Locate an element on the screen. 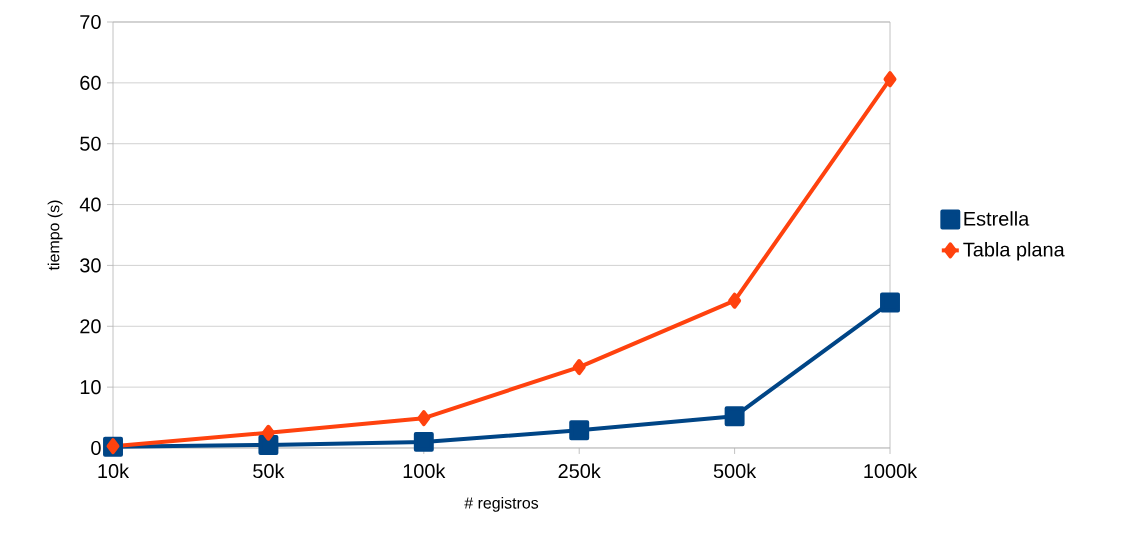  x-axis-title: # registros is located at coordinates (501, 504).